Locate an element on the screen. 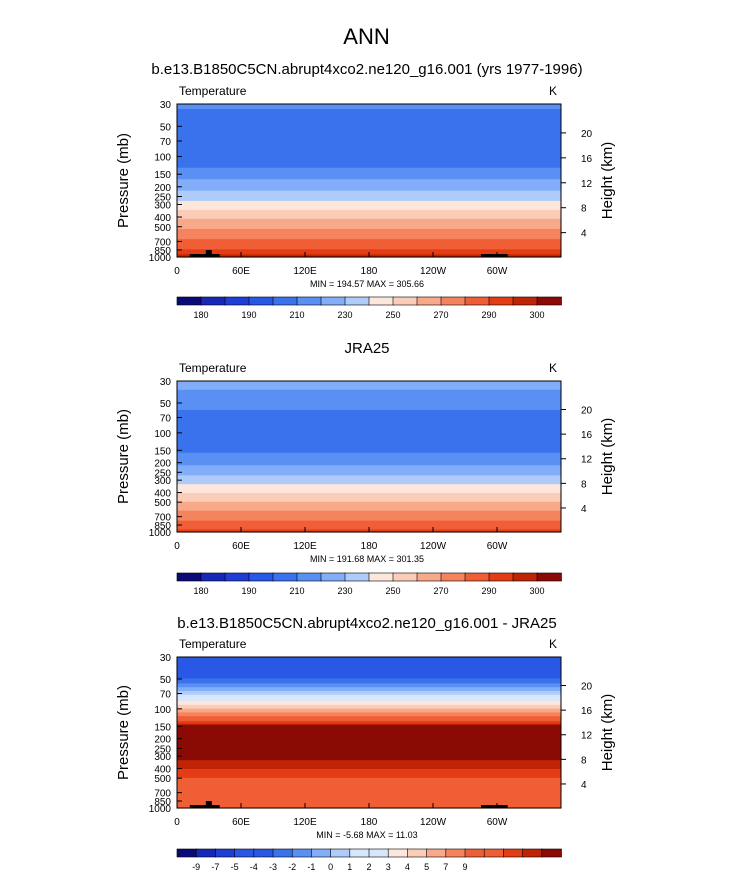  topography-mark is located at coordinates (204, 255).